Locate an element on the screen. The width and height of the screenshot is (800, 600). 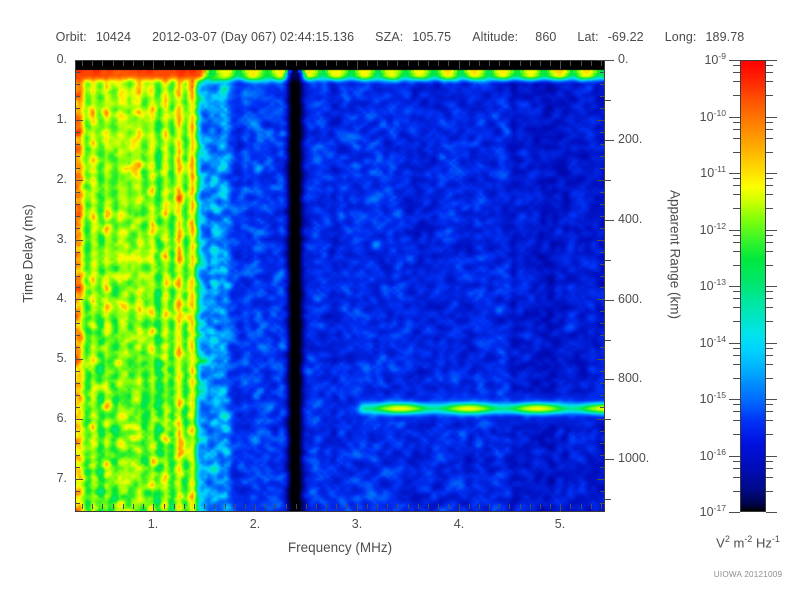
y-axis-left-title: Time Delay (ms) is located at coordinates (28, 253).